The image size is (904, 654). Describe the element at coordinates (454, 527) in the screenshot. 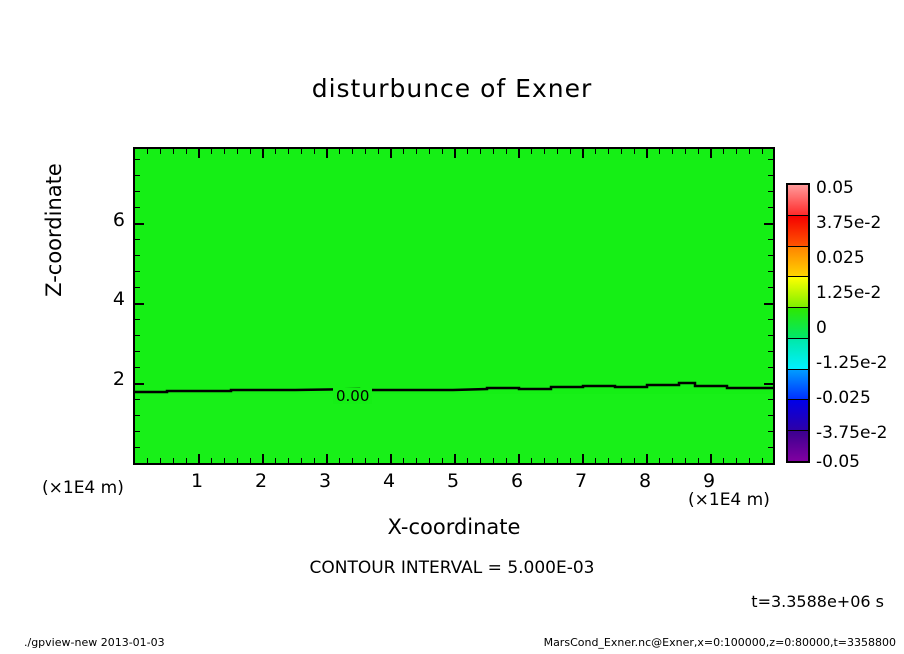

I see `x-axis-title: X-coordinate` at that location.